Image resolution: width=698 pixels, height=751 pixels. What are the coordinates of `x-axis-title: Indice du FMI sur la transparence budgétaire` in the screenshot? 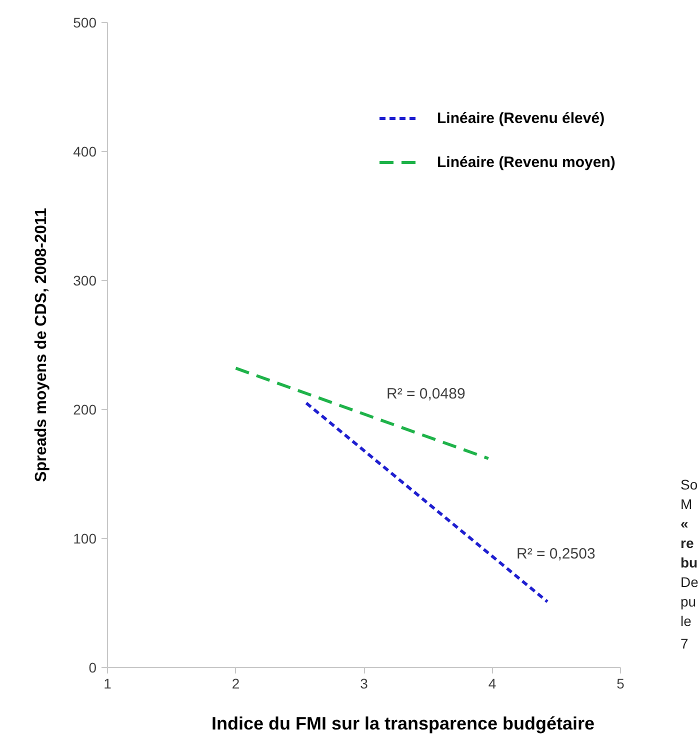 It's located at (403, 724).